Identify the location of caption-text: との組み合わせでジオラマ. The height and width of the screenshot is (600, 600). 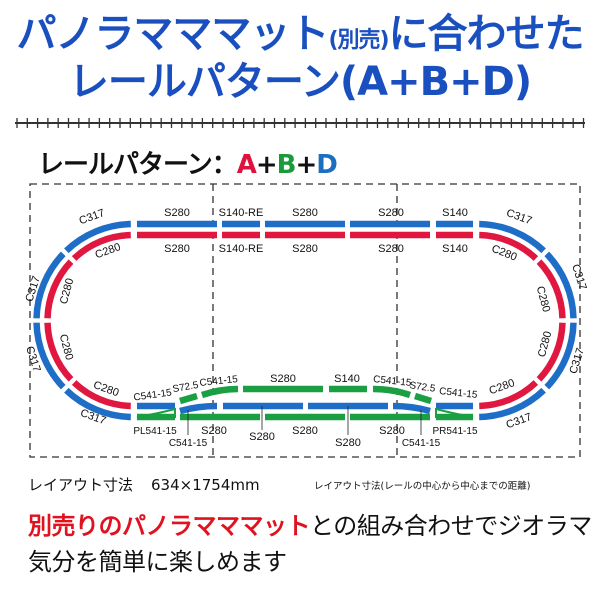
(451, 526).